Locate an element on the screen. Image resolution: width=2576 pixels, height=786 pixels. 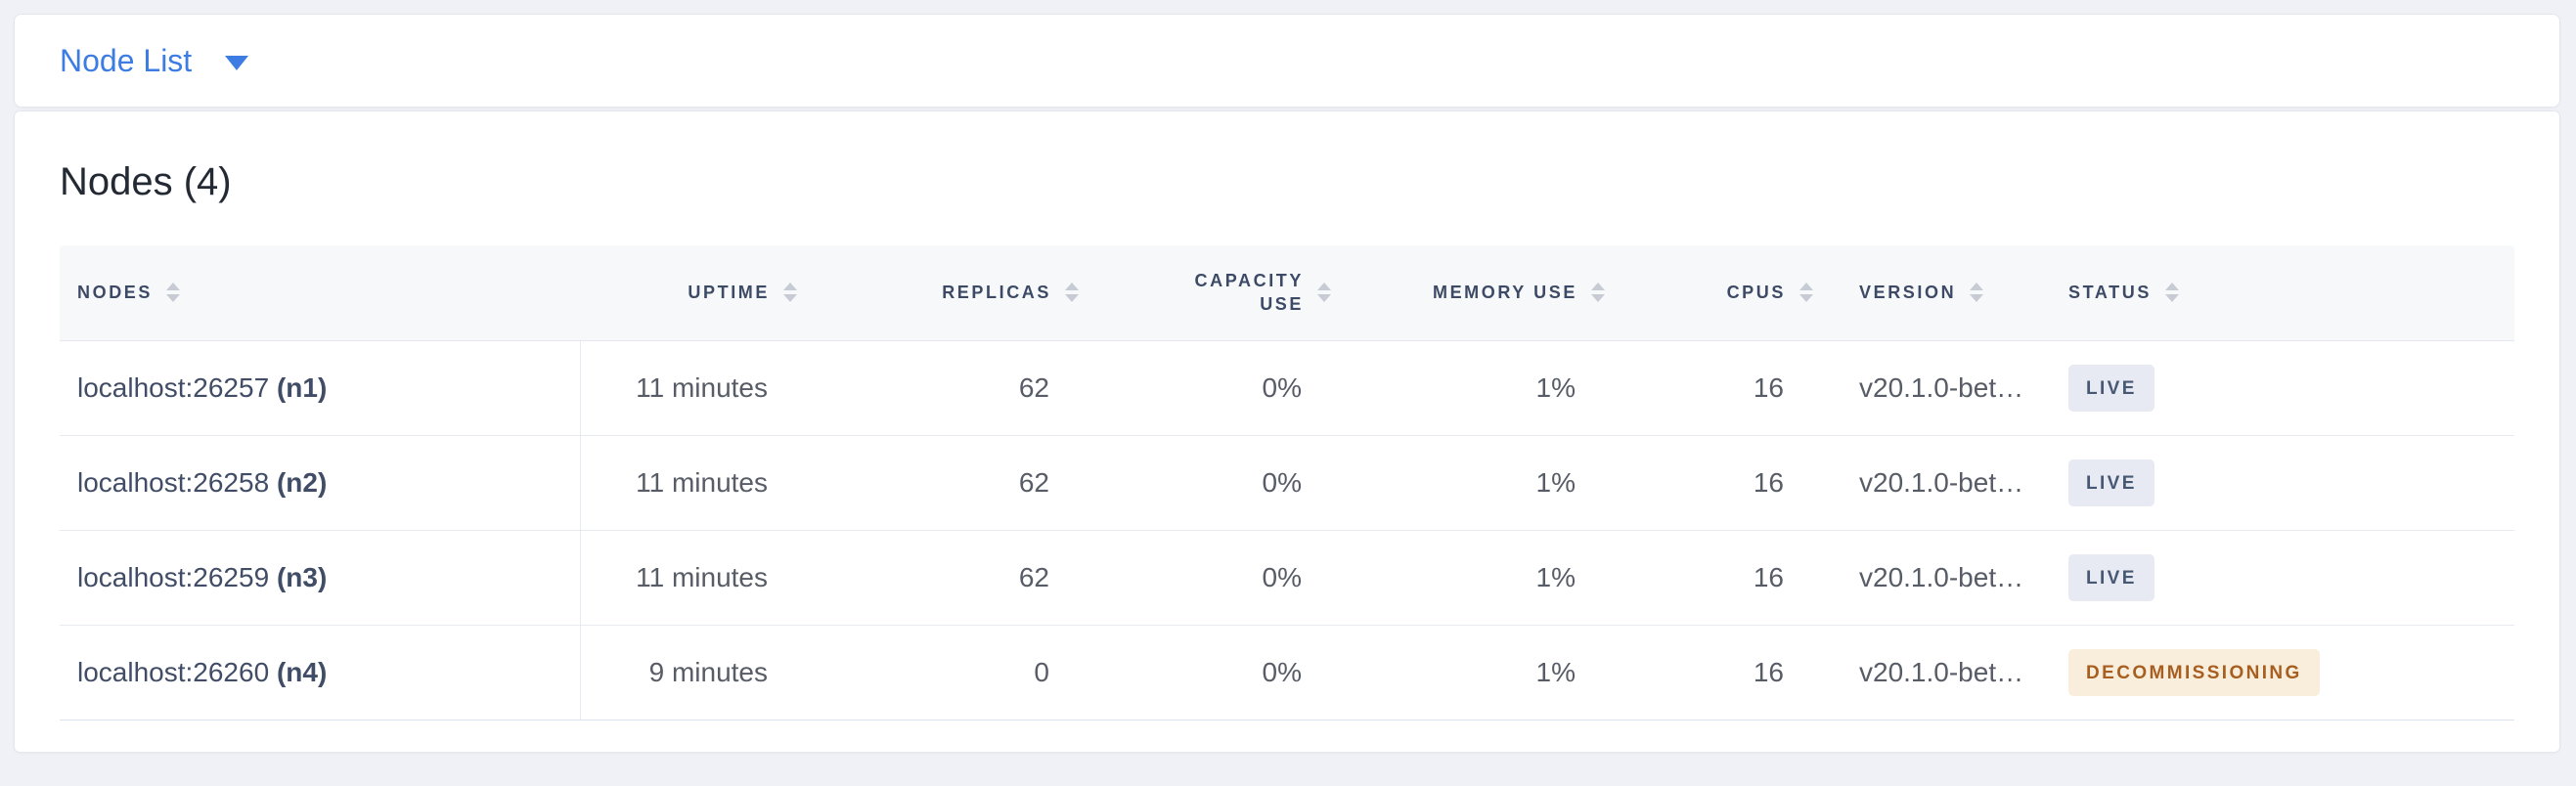
node-id: (n1) is located at coordinates (302, 387).